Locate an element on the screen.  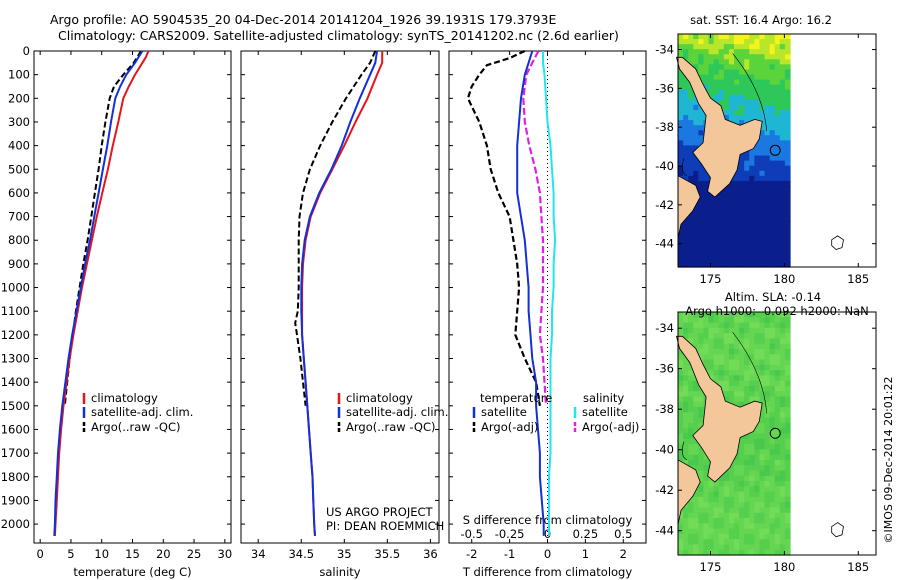
x-axis-label: T difference from climatology is located at coordinates (547, 572).